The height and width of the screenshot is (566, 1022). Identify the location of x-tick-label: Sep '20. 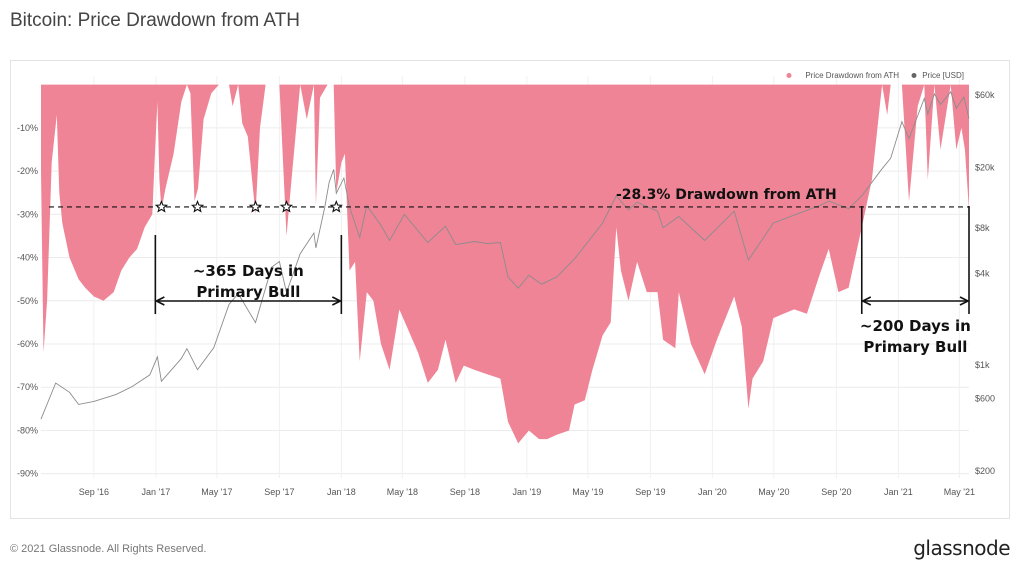
(836, 492).